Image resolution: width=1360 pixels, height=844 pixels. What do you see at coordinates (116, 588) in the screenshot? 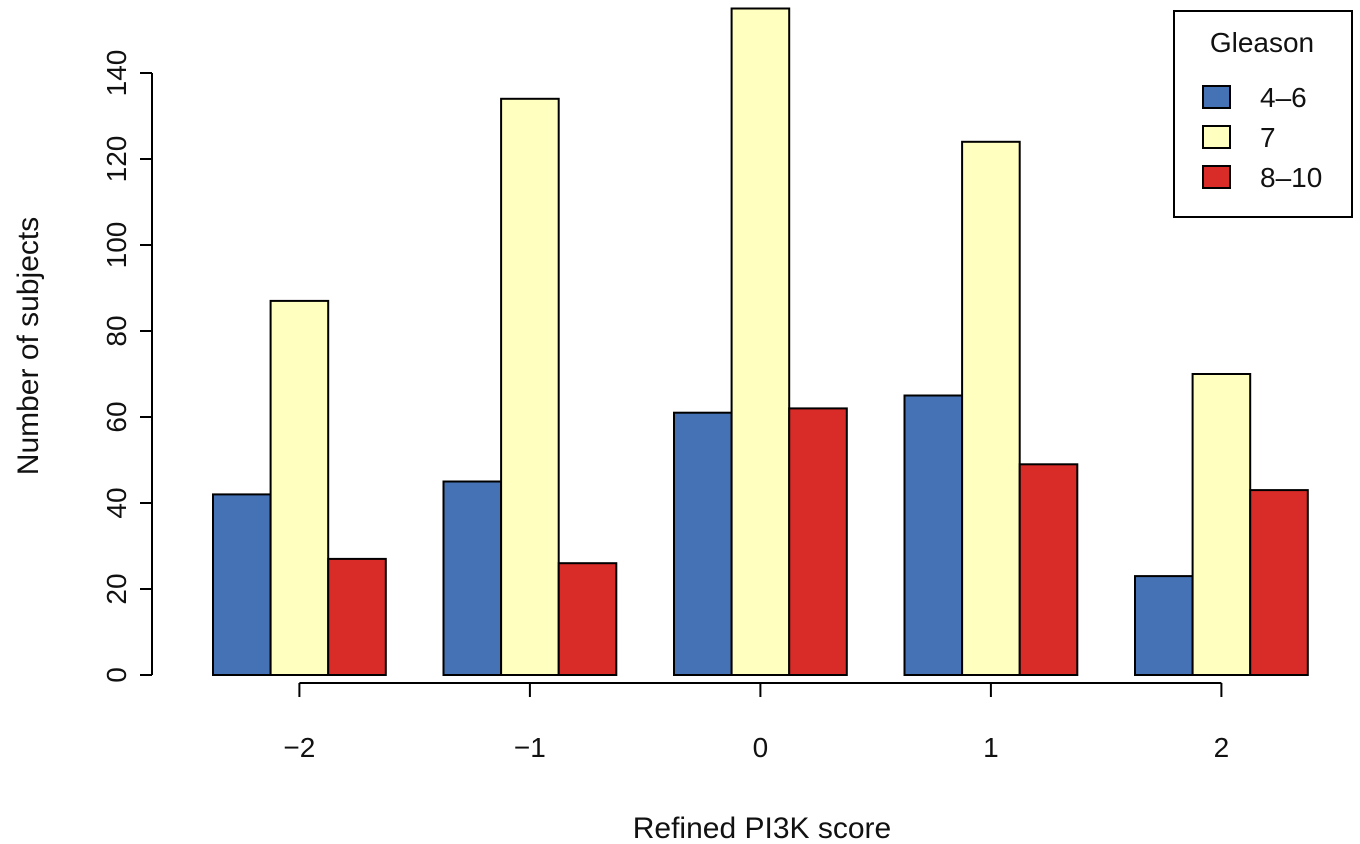
I see `y-tick-label: 20` at bounding box center [116, 588].